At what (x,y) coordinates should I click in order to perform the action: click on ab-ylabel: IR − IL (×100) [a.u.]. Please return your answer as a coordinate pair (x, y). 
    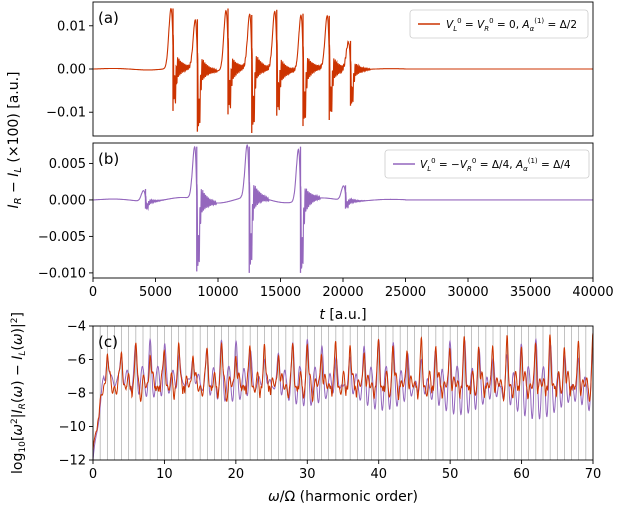
    Looking at the image, I should click on (15, 139).